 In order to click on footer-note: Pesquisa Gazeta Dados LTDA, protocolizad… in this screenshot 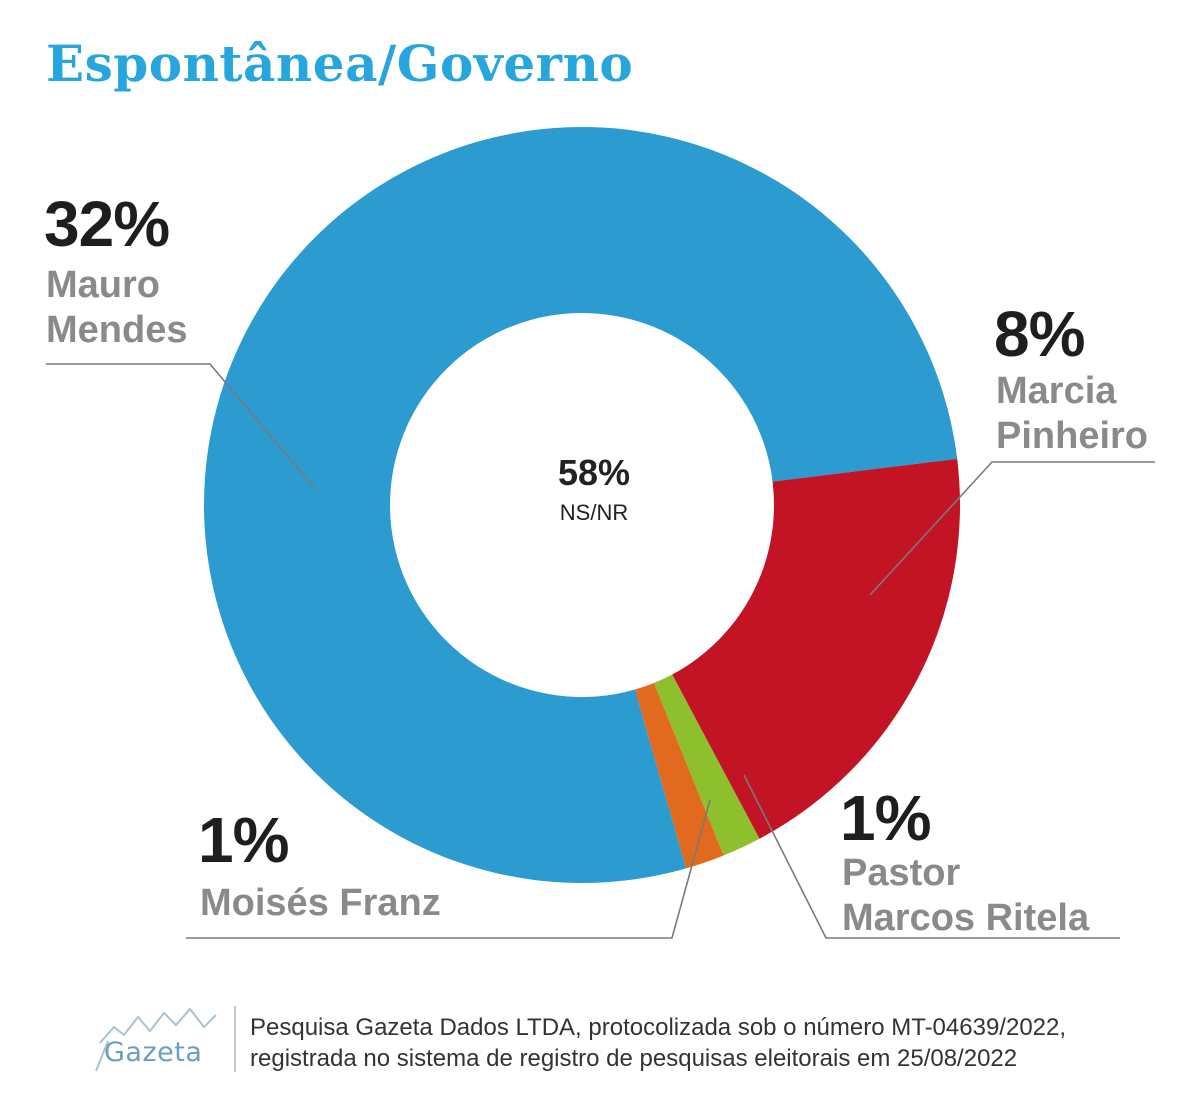, I will do `click(658, 1043)`.